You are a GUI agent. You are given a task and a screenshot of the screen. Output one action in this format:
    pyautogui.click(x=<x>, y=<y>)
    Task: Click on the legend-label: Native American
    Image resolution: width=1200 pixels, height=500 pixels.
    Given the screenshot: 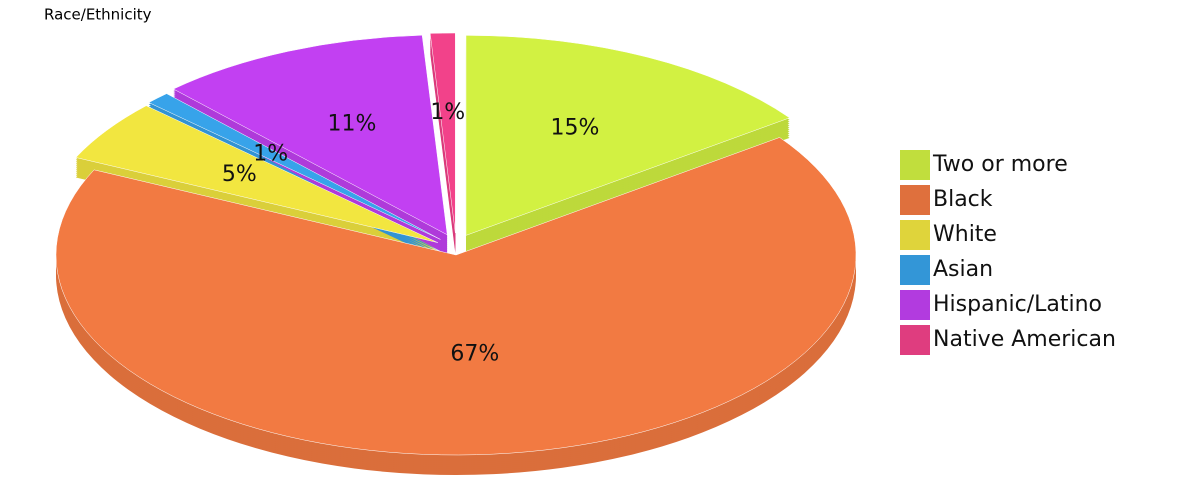 What is the action you would take?
    pyautogui.click(x=1024, y=339)
    